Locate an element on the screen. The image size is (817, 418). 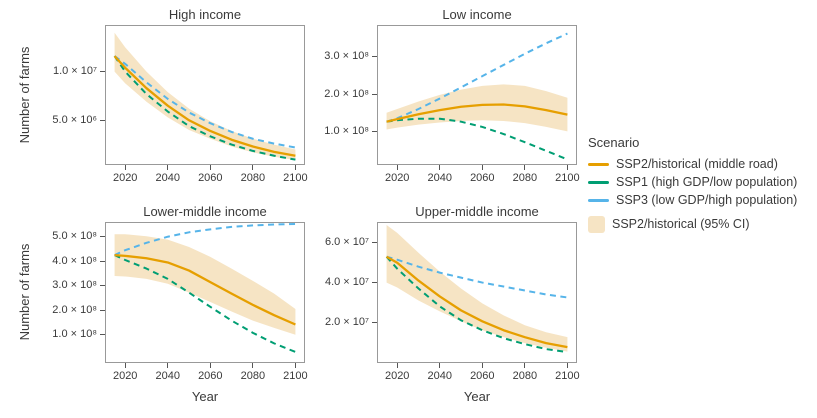
panel-title-high-income: High income is located at coordinates (205, 14).